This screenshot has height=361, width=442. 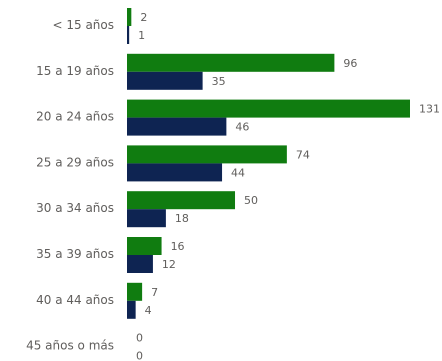 I want to click on bar-series-2-15-a-os, so click(x=128, y=35).